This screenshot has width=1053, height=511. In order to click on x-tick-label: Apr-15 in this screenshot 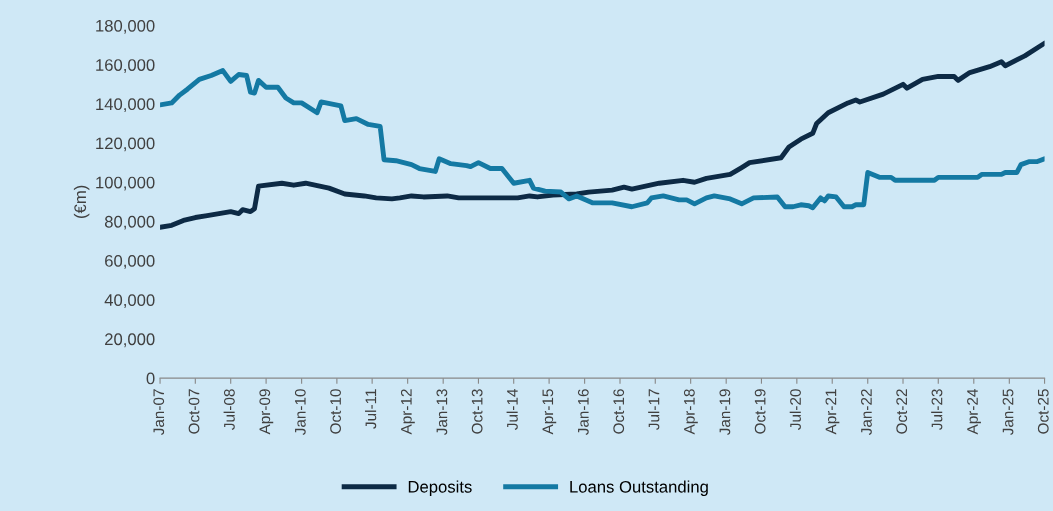, I will do `click(549, 412)`.